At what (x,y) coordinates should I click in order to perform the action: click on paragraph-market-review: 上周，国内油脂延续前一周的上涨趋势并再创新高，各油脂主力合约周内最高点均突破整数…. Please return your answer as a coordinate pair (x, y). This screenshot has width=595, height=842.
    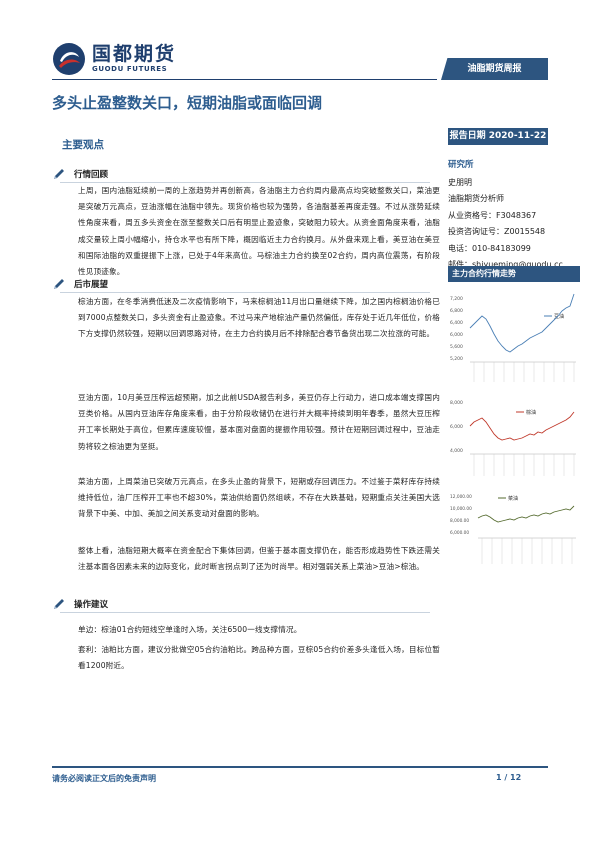
    Looking at the image, I should click on (259, 231).